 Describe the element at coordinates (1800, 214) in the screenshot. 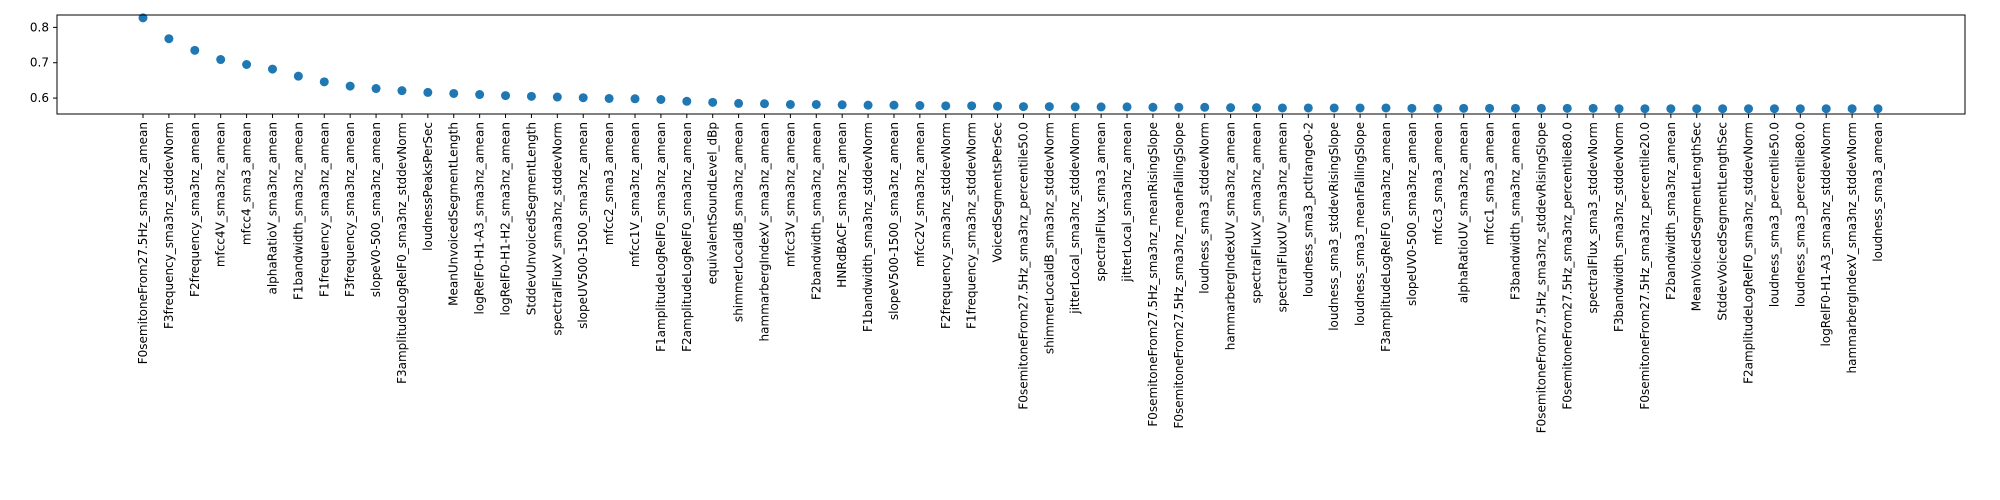

I see `x-tick-label: loudness_sma3_percentile80.0` at that location.